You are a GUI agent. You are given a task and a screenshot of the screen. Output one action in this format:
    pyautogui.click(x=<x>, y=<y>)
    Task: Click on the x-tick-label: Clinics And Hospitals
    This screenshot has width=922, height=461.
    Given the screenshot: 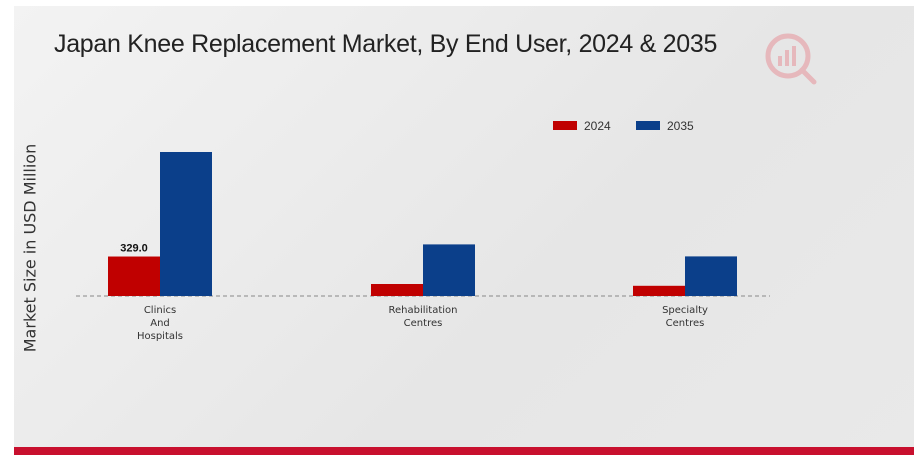 What is the action you would take?
    pyautogui.click(x=160, y=323)
    